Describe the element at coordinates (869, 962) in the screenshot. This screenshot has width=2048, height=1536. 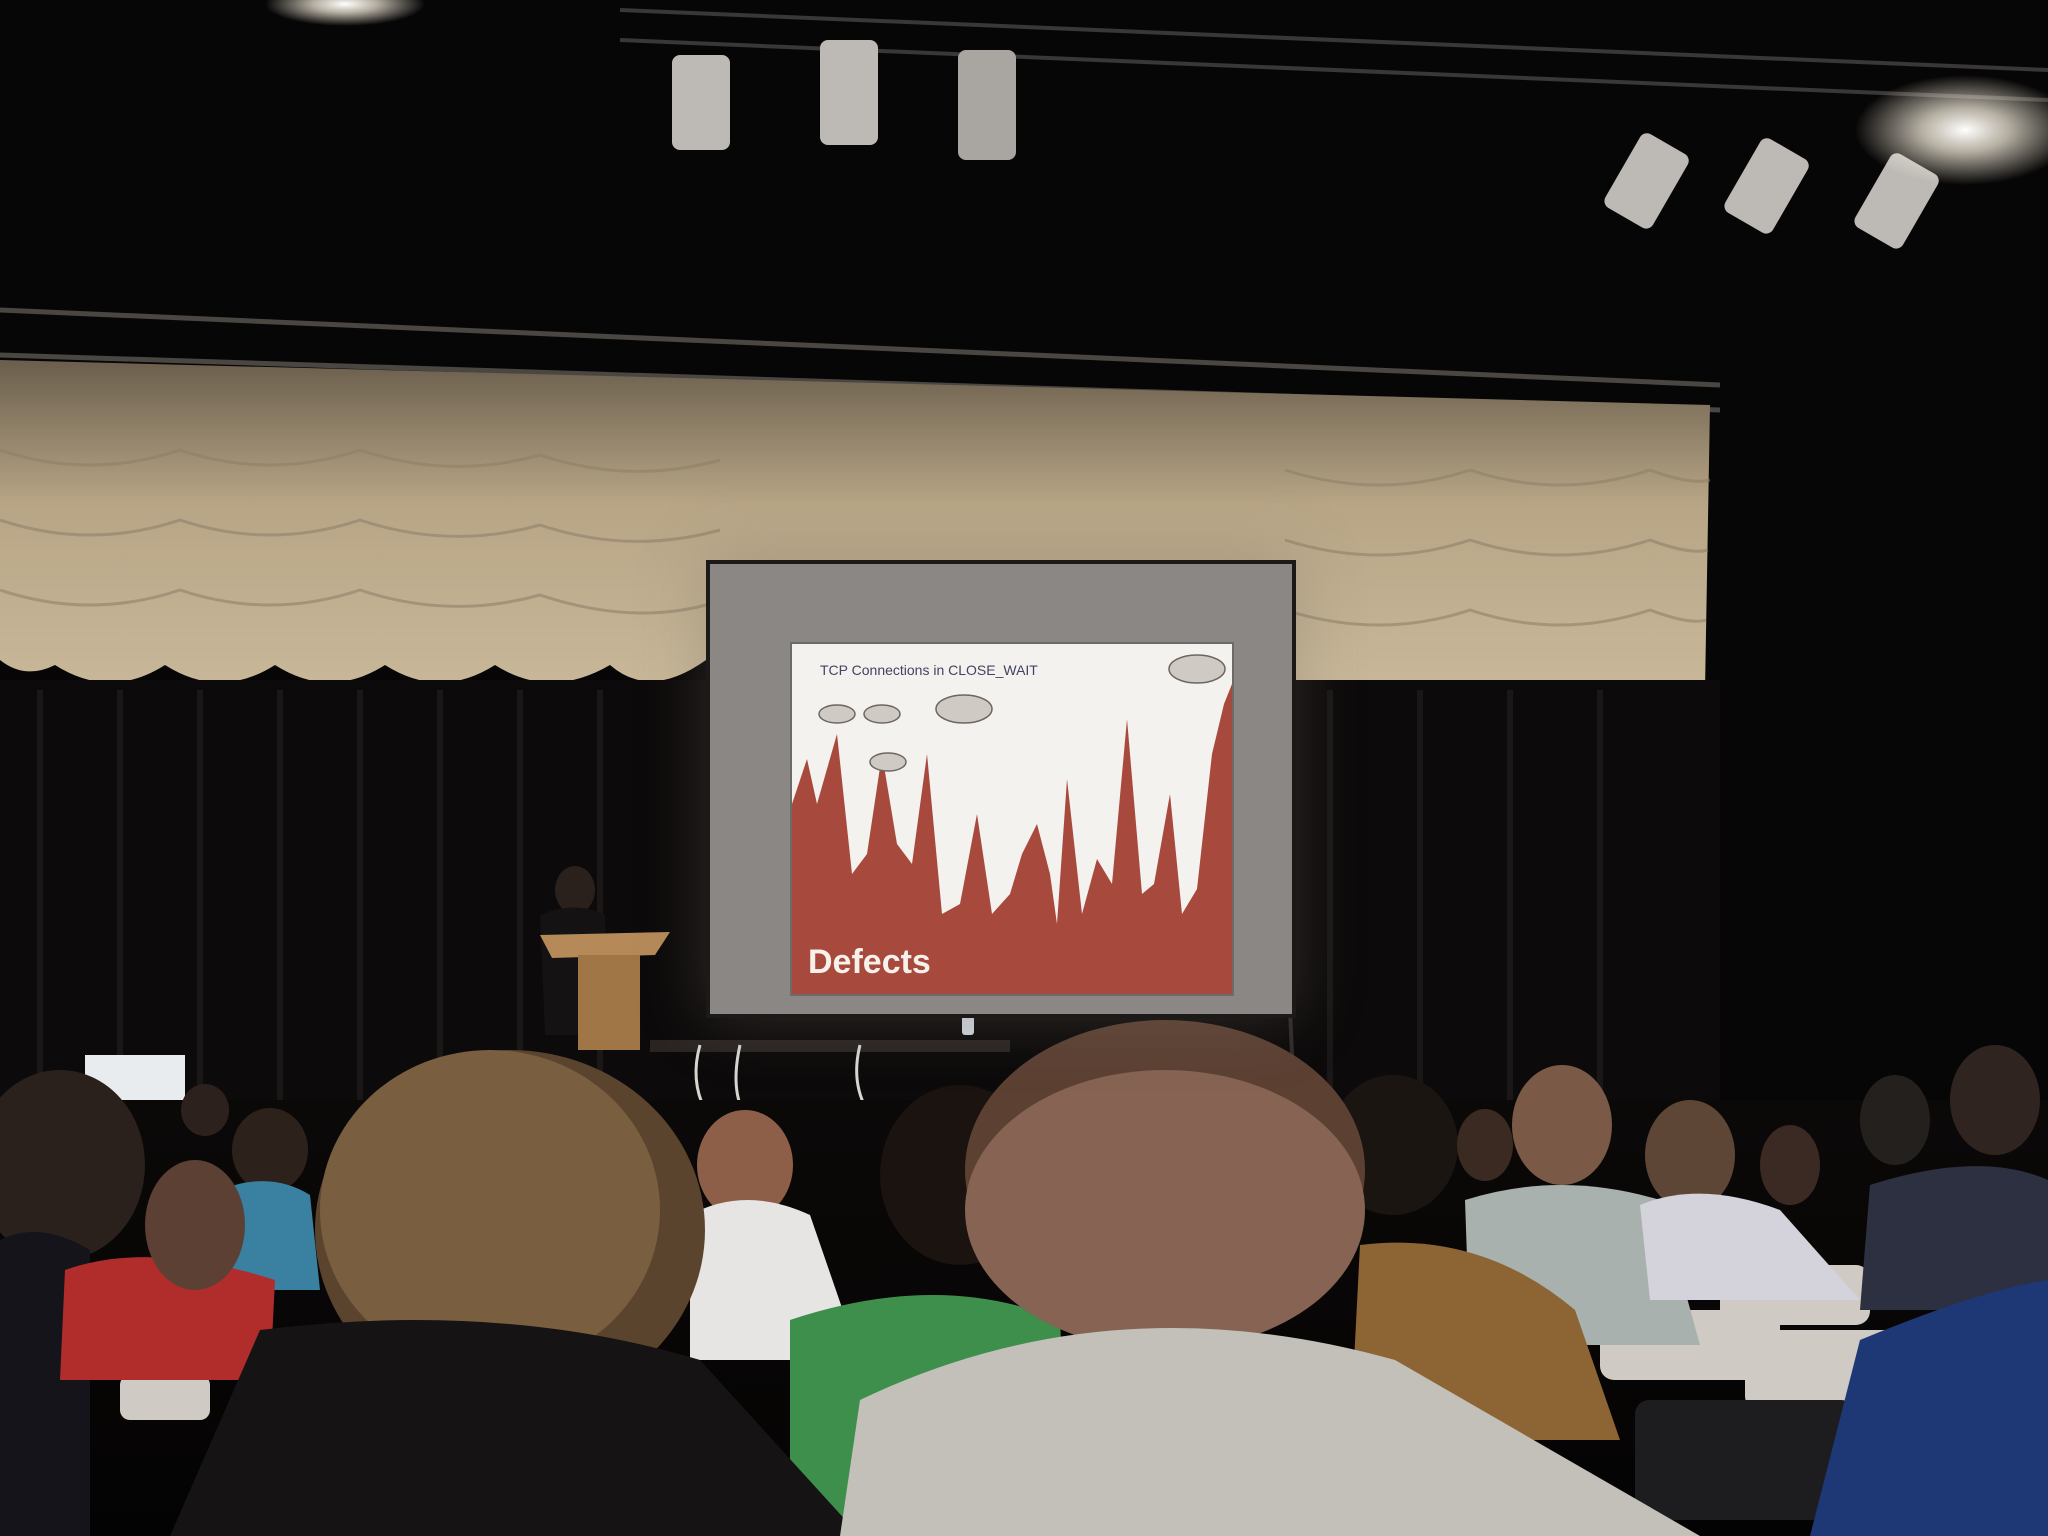
I see `slide-heading: Defects` at that location.